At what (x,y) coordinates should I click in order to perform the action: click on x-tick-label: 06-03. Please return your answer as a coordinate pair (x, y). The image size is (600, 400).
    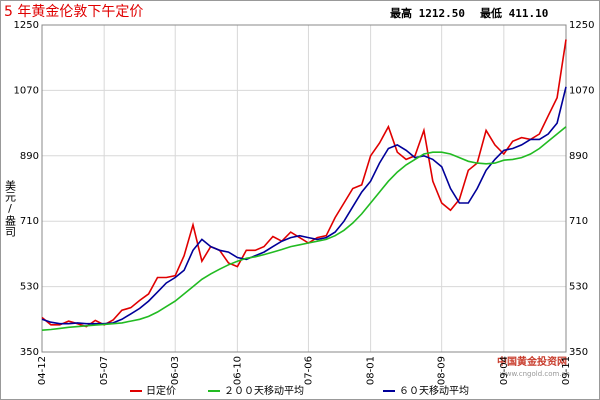
    Looking at the image, I should click on (175, 370).